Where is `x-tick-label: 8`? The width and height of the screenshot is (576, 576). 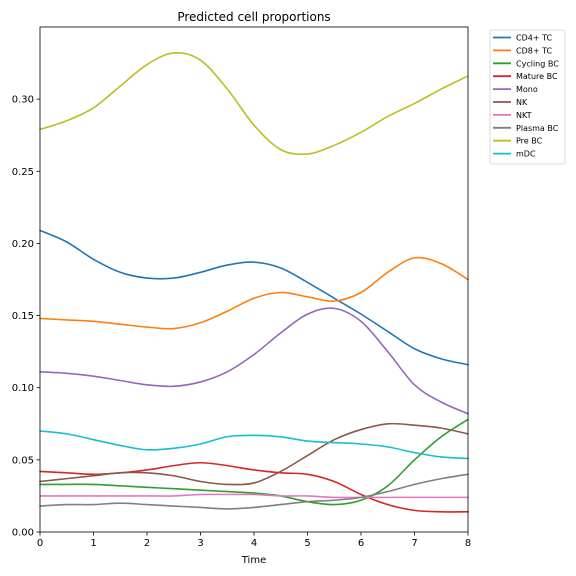
x-tick-label: 8 is located at coordinates (468, 543).